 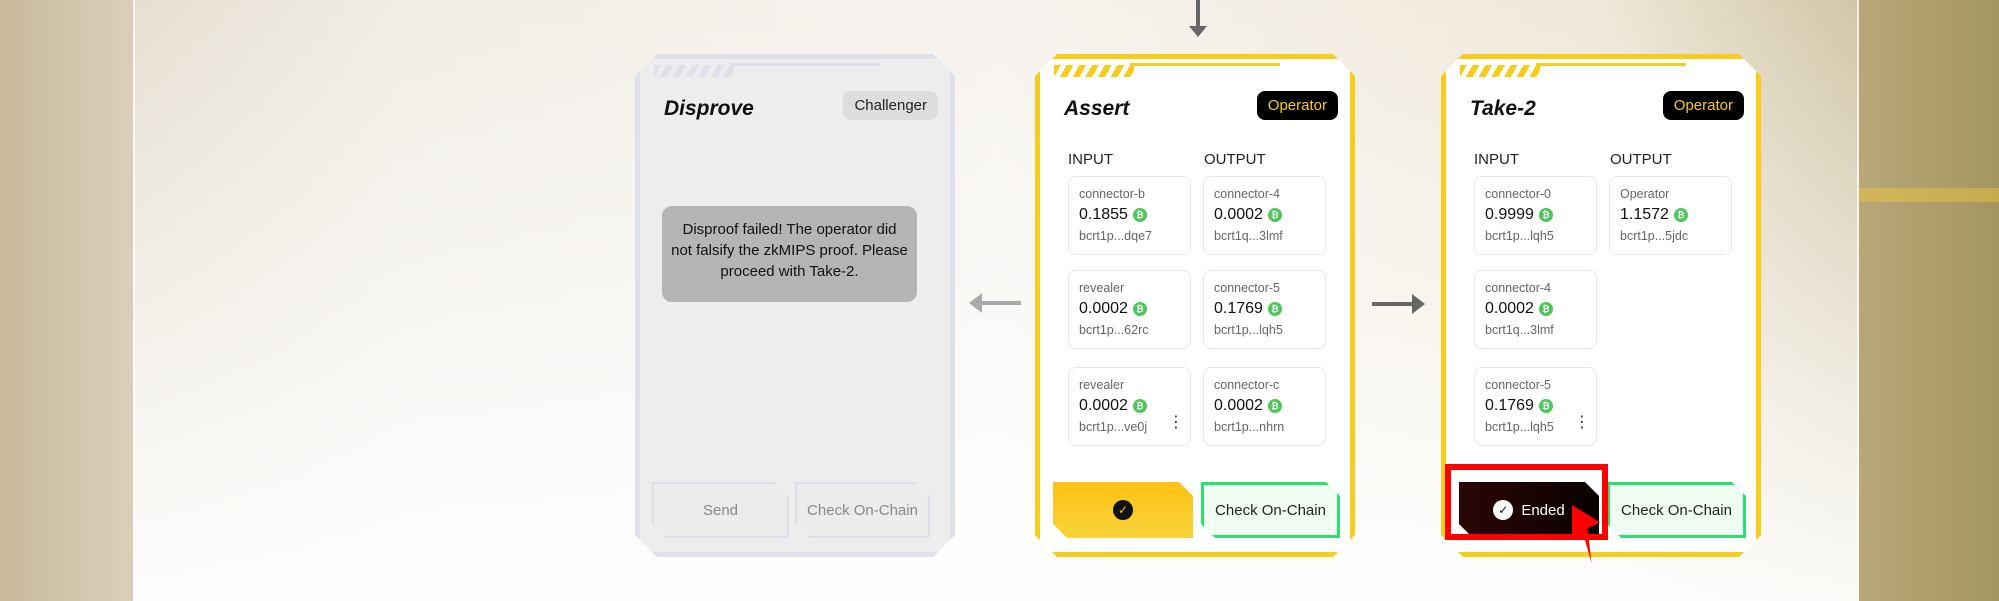 I want to click on input-utxo: connector-4 0.0002 ₿ bcrt1q...3lmf, so click(x=1535, y=309).